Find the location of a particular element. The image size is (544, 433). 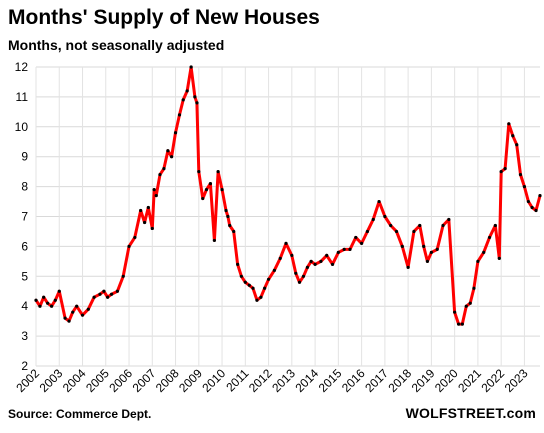

x-tick-label: 2005 is located at coordinates (97, 380).